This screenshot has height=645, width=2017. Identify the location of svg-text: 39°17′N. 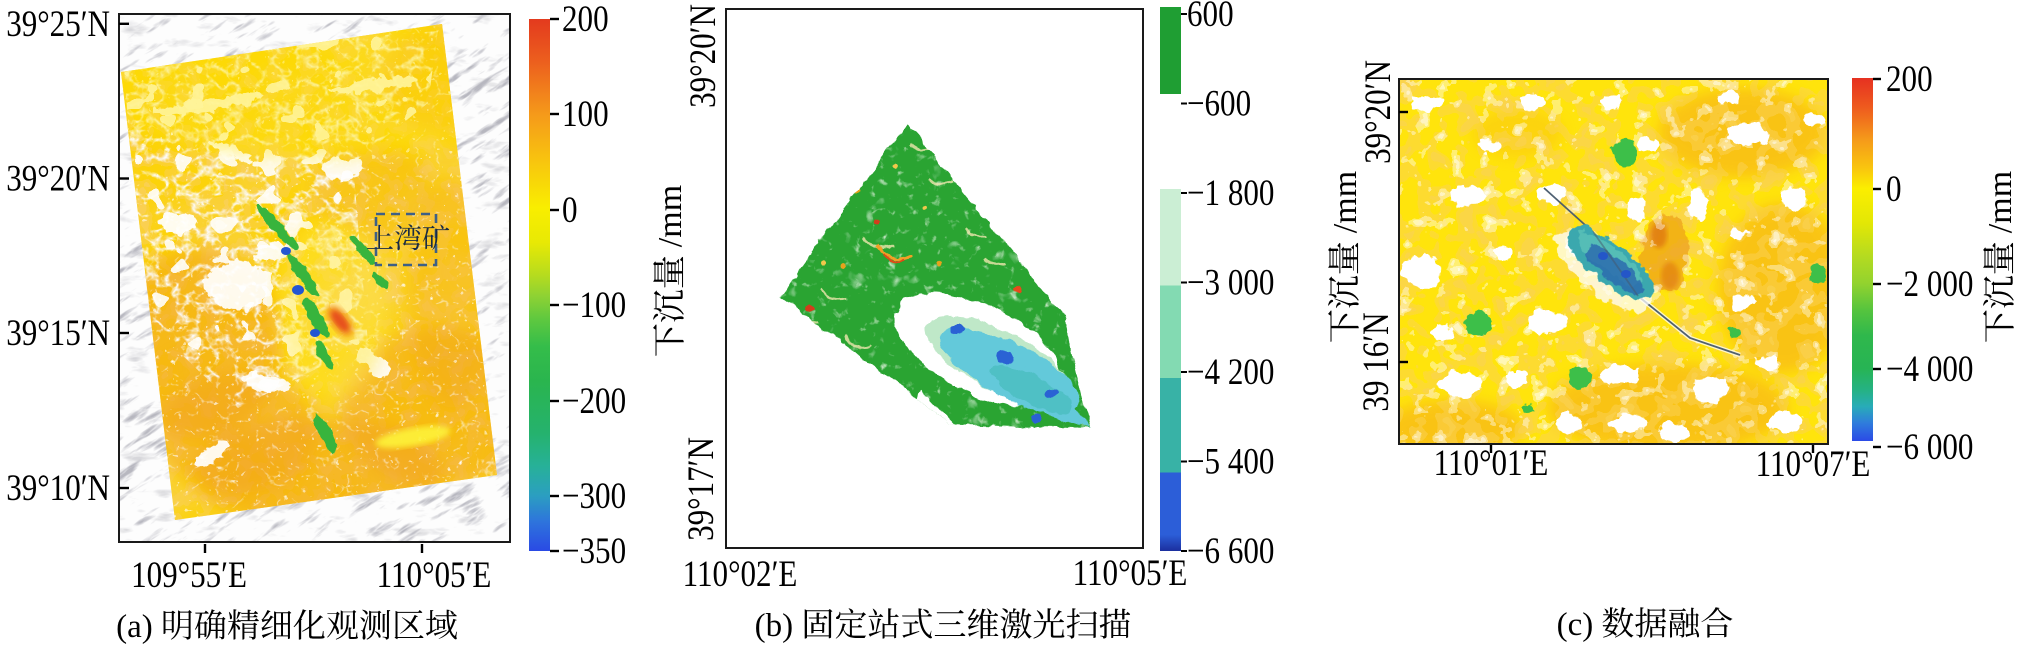
(702, 489).